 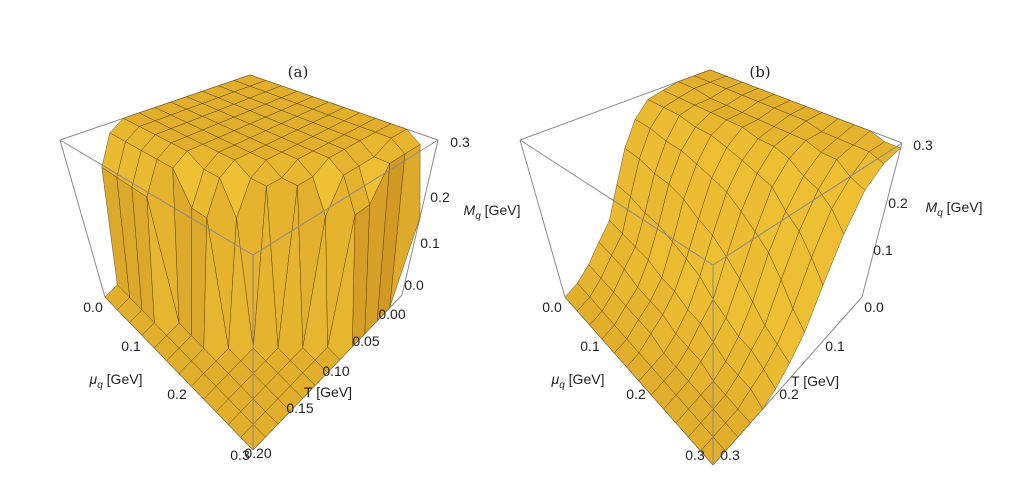 What do you see at coordinates (258, 453) in the screenshot?
I see `y-tick: 0.20` at bounding box center [258, 453].